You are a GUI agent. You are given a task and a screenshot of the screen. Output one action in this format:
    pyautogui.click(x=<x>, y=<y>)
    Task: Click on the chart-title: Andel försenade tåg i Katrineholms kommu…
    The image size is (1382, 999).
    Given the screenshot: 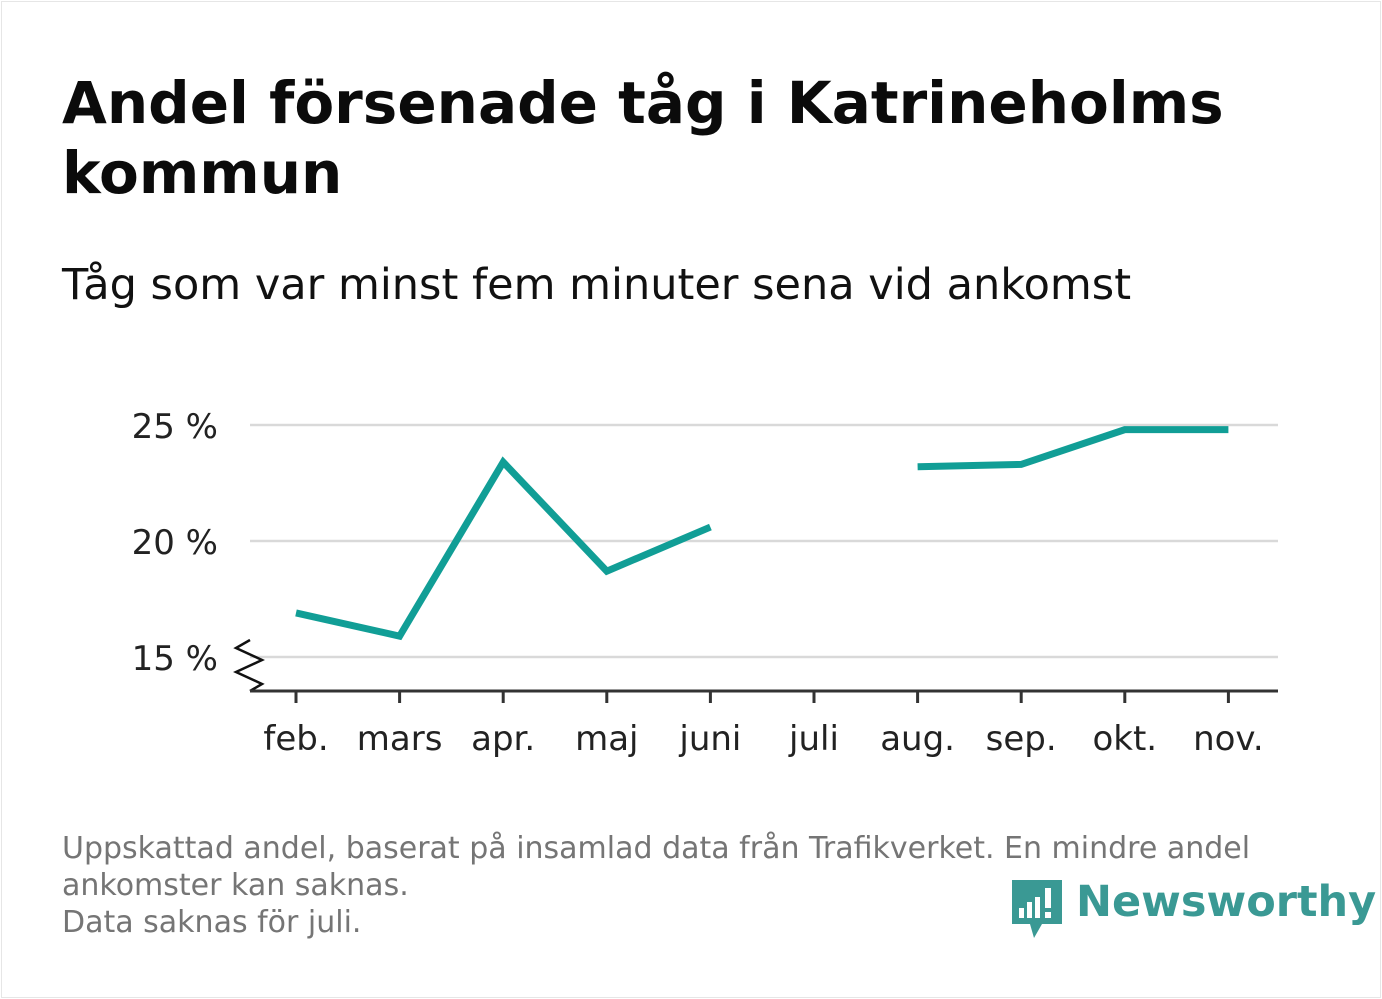 What is the action you would take?
    pyautogui.click(x=643, y=138)
    